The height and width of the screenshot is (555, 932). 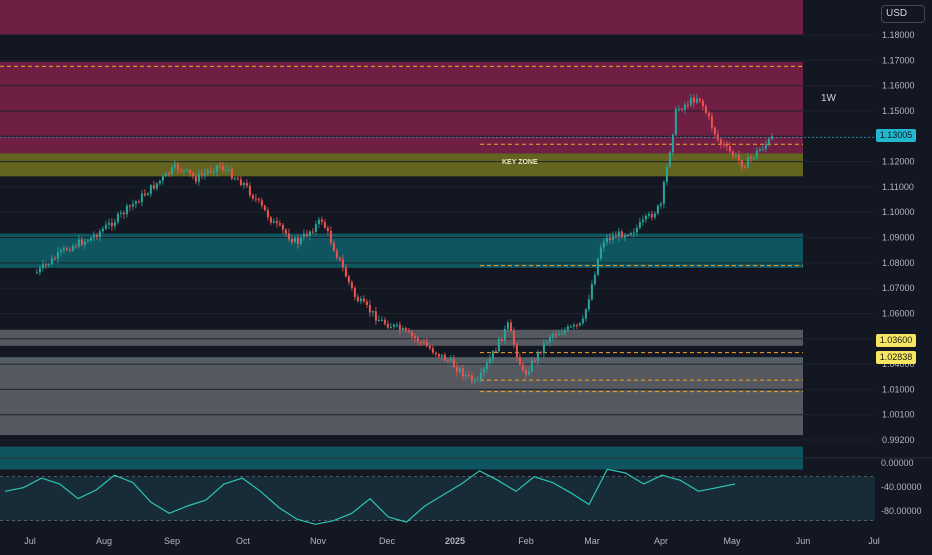 I want to click on y-tick-label: 1.12000, so click(x=898, y=162).